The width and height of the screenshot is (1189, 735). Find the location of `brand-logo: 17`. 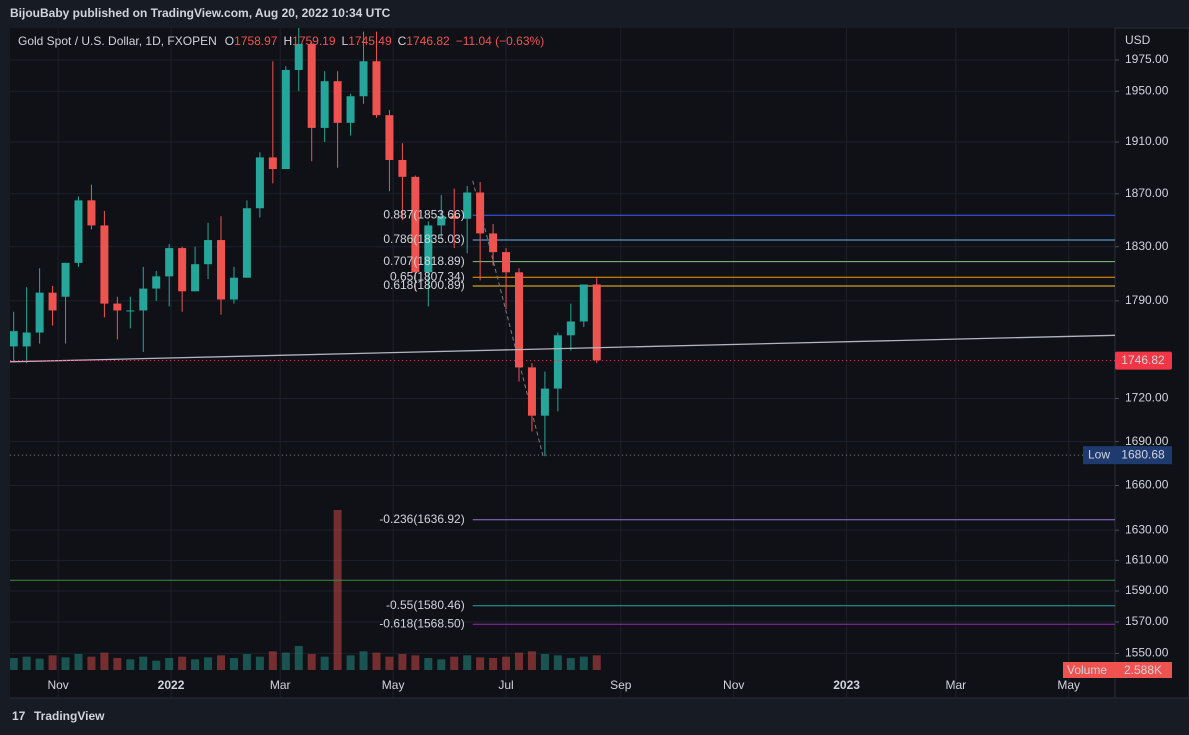

brand-logo: 17 is located at coordinates (19, 716).